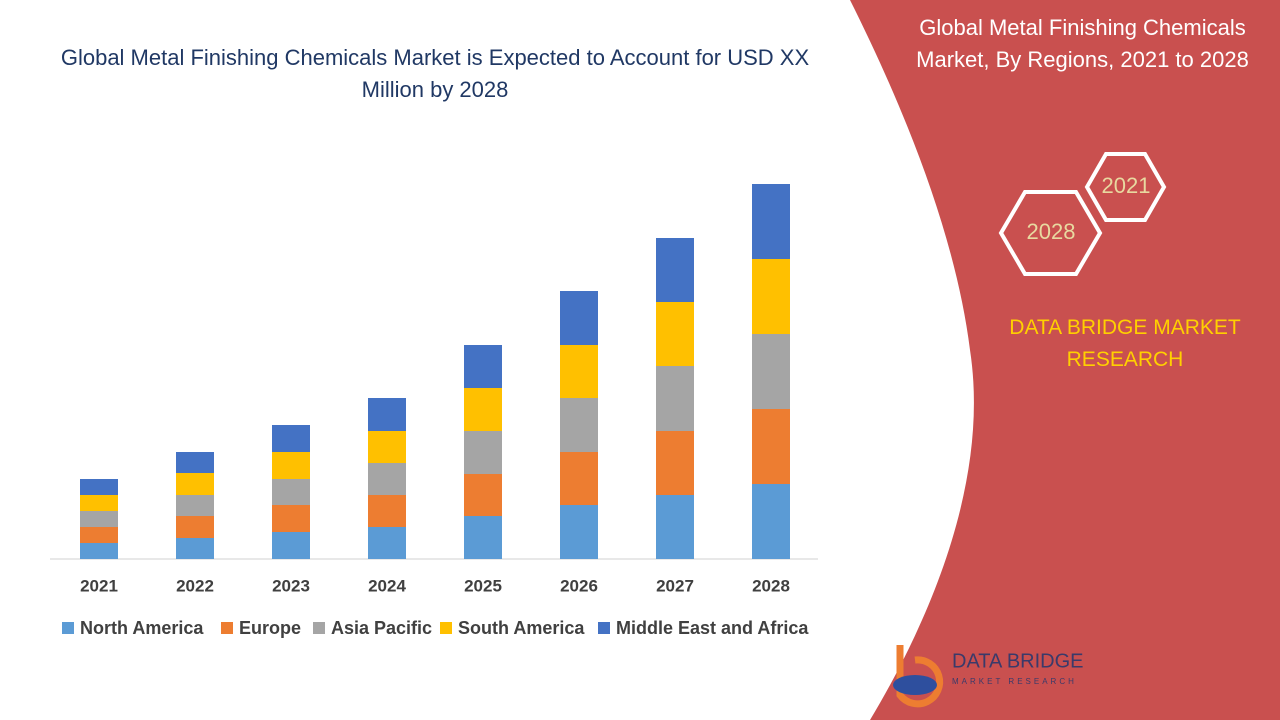 Image resolution: width=1280 pixels, height=720 pixels. Describe the element at coordinates (988, 676) in the screenshot. I see `logo: DATA BRIDGE MARKET RESEARCH` at that location.